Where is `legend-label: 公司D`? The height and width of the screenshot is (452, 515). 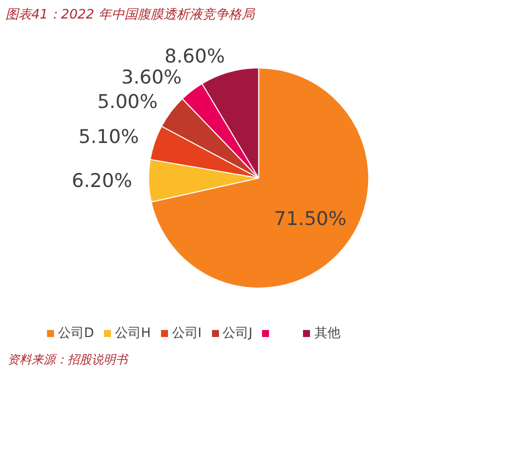
legend-label: 公司D is located at coordinates (76, 333).